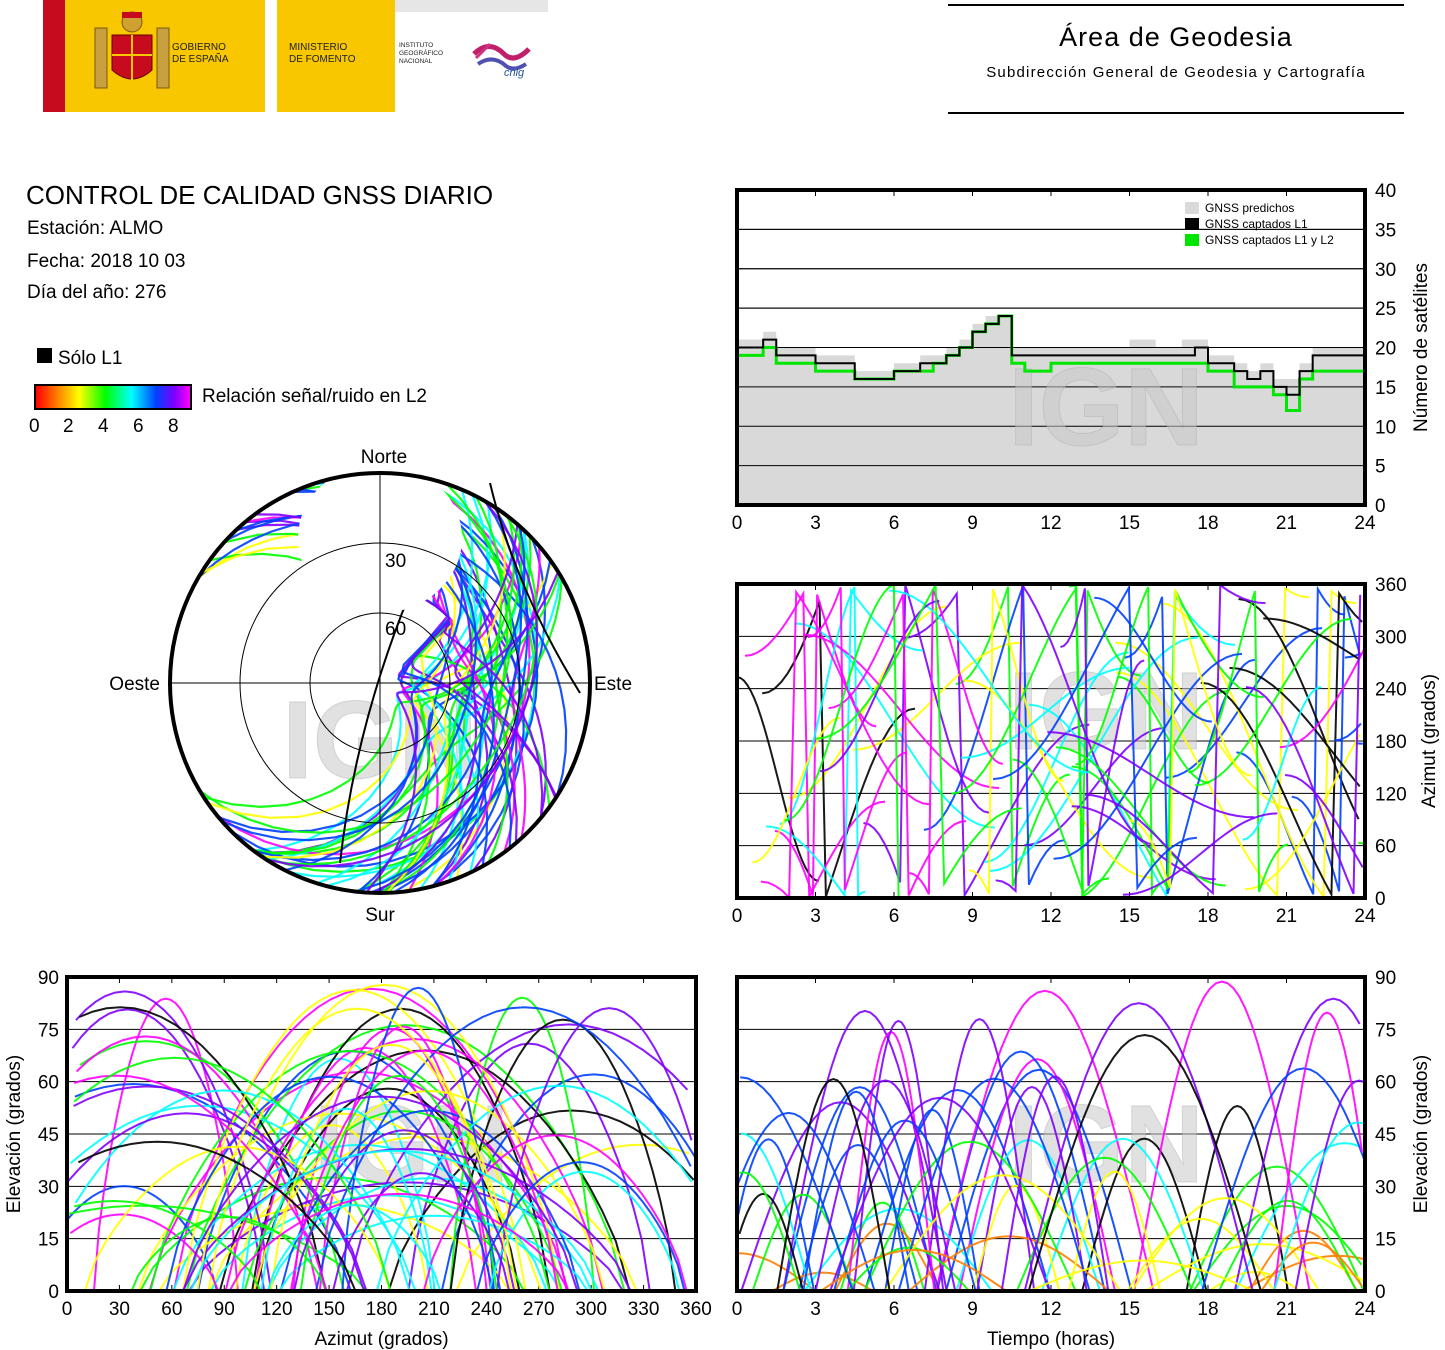 Image resolution: width=1445 pixels, height=1350 pixels. Describe the element at coordinates (97, 292) in the screenshot. I see `doy-label: Día del año: 276` at that location.